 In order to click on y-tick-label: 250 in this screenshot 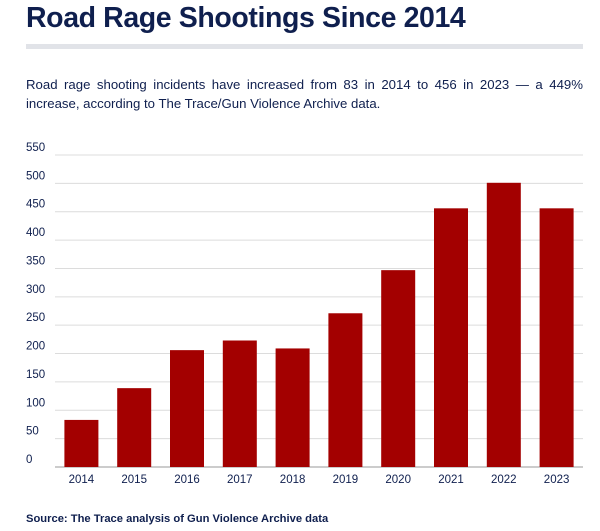, I will do `click(35, 318)`.